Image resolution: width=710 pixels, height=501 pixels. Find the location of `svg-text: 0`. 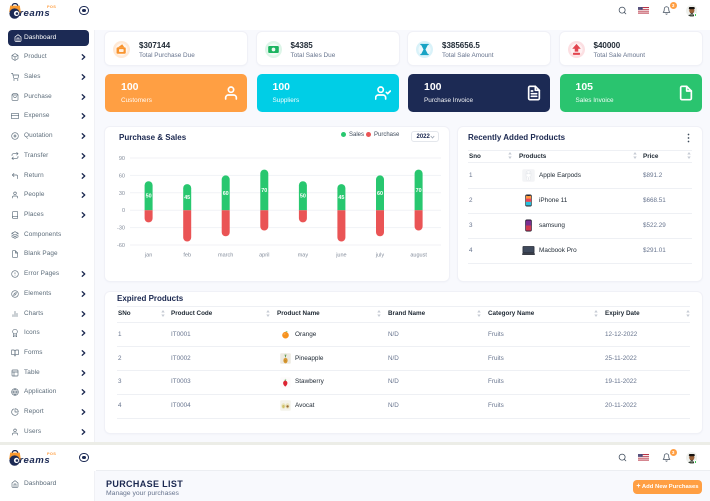

svg-text: 0 is located at coordinates (123, 211).